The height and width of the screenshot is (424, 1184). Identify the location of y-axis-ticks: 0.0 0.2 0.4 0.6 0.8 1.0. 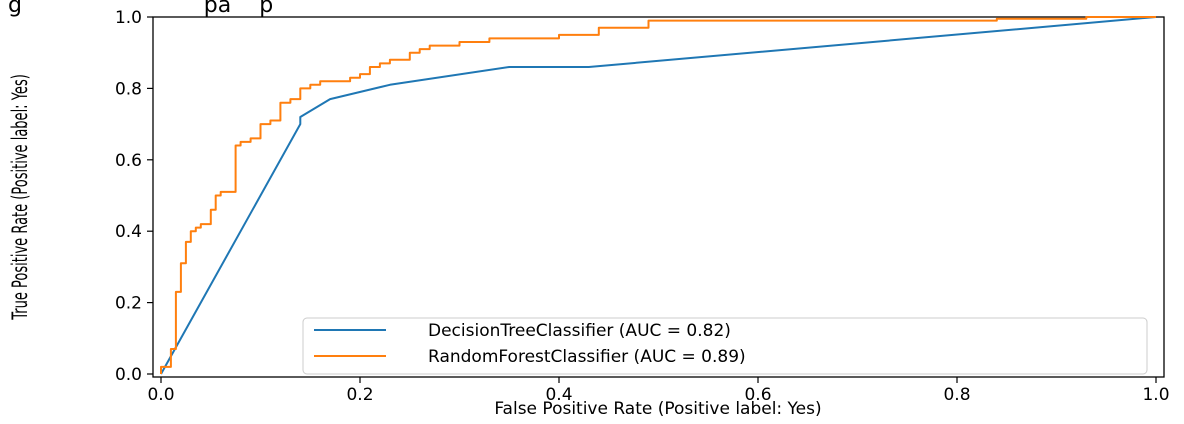
(134, 196).